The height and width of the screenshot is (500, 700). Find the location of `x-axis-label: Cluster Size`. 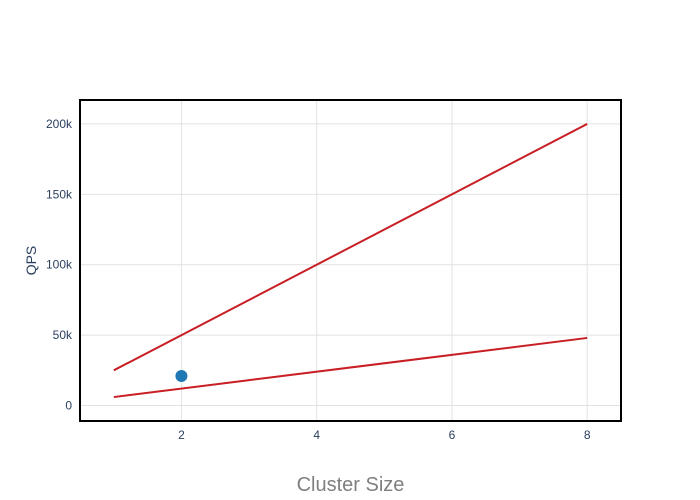

x-axis-label: Cluster Size is located at coordinates (351, 485).